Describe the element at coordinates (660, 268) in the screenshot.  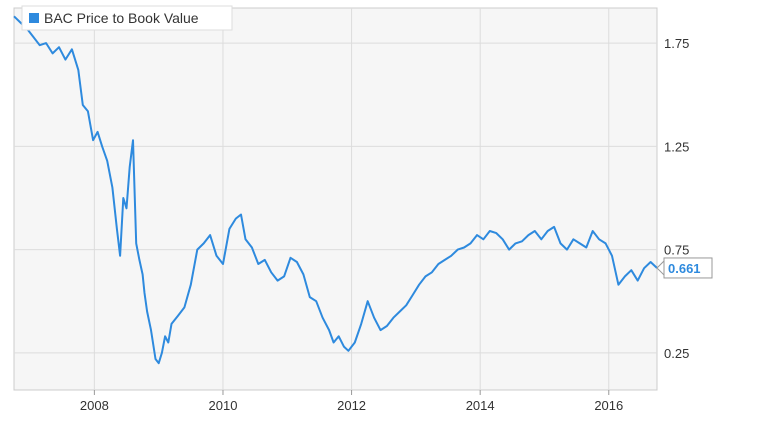
I see `badge-pointer` at that location.